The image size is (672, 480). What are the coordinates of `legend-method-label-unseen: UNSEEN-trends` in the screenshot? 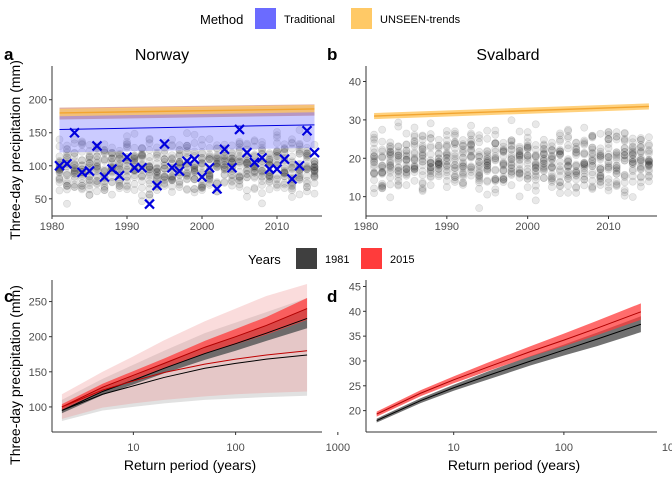 It's located at (420, 20).